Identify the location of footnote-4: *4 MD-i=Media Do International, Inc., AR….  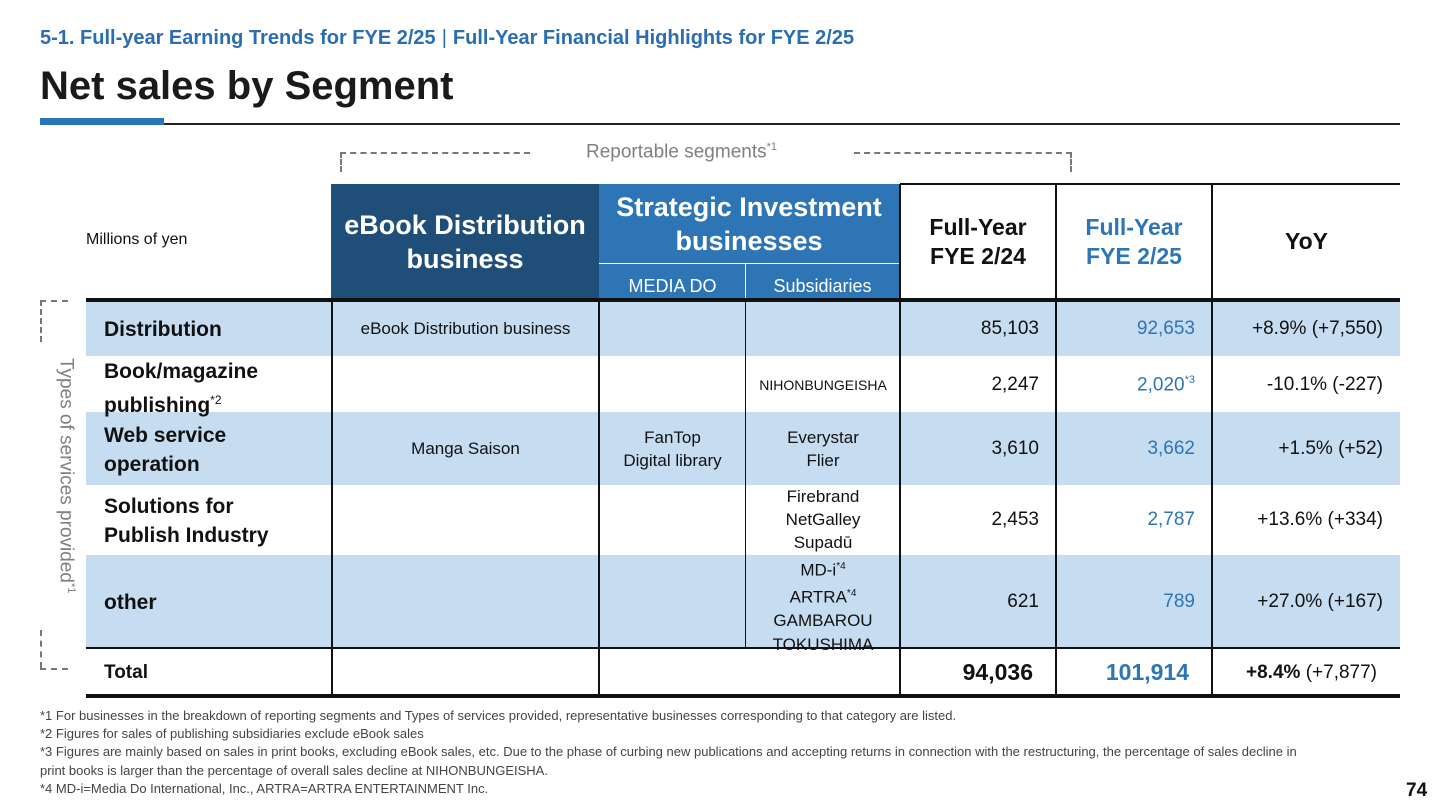
(264, 788).